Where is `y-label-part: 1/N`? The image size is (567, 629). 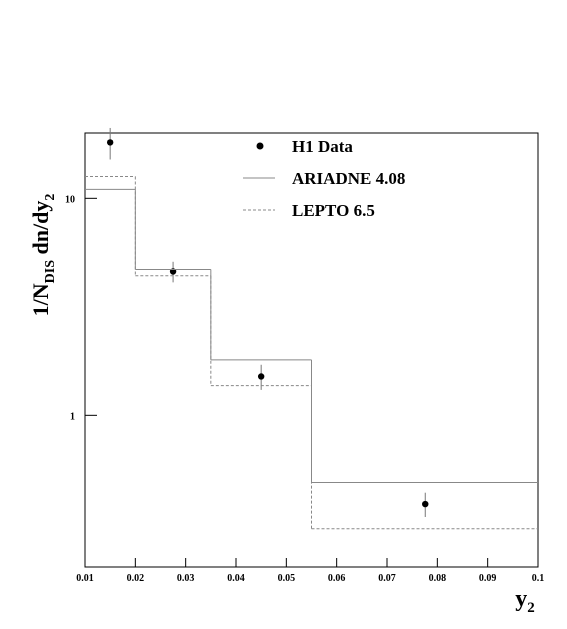 y-label-part: 1/N is located at coordinates (40, 299).